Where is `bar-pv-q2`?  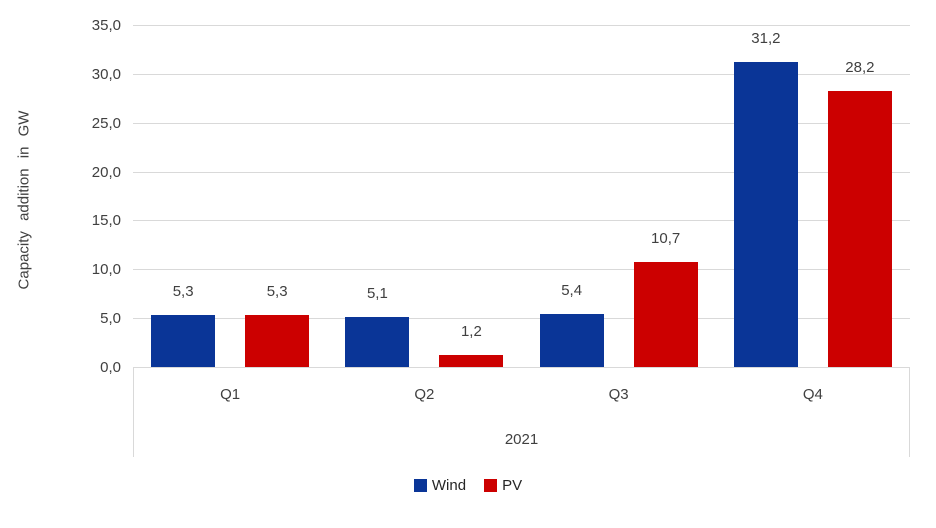
bar-pv-q2 is located at coordinates (471, 361).